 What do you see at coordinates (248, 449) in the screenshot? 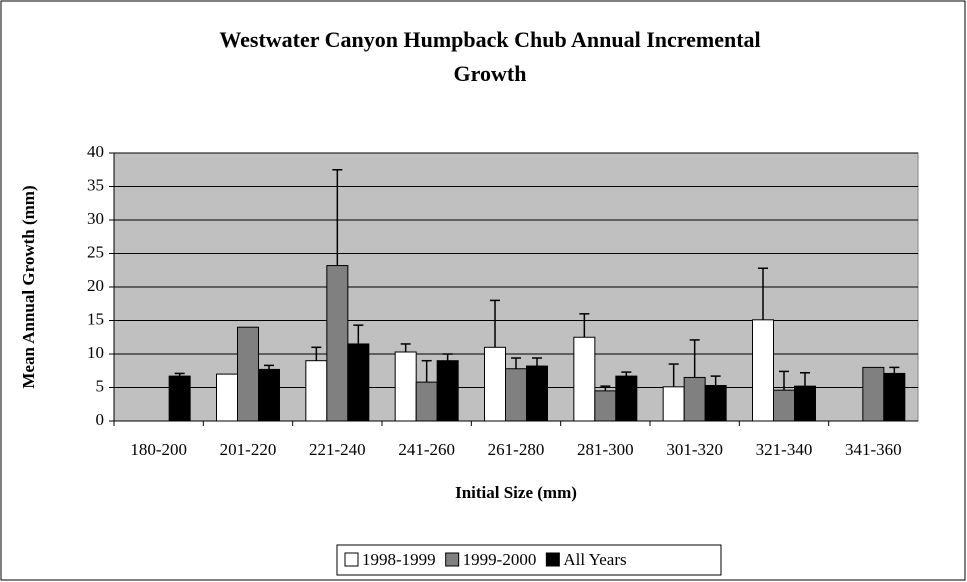
I see `x-tick-label: 201-220` at bounding box center [248, 449].